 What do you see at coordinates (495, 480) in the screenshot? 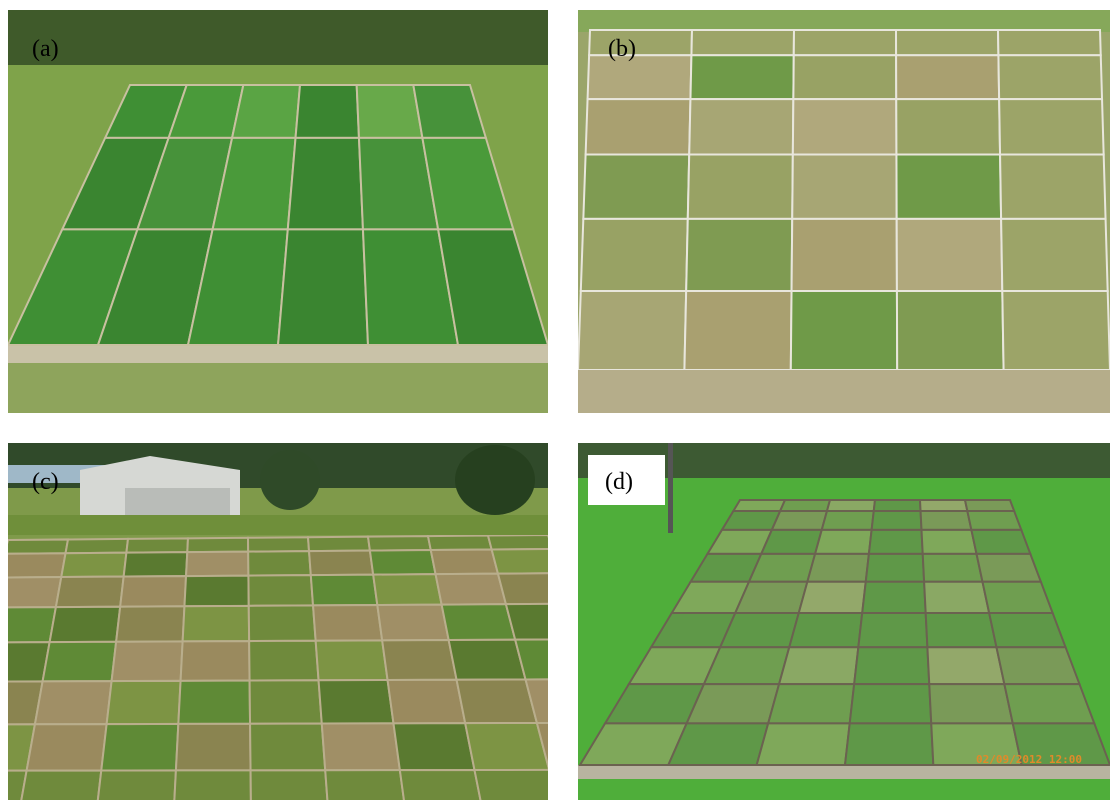
I see `tree` at bounding box center [495, 480].